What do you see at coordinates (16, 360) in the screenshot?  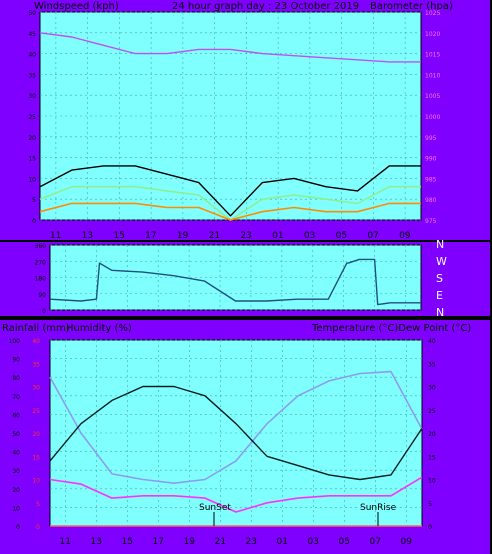 I see `humidity-tick-label: 90` at bounding box center [16, 360].